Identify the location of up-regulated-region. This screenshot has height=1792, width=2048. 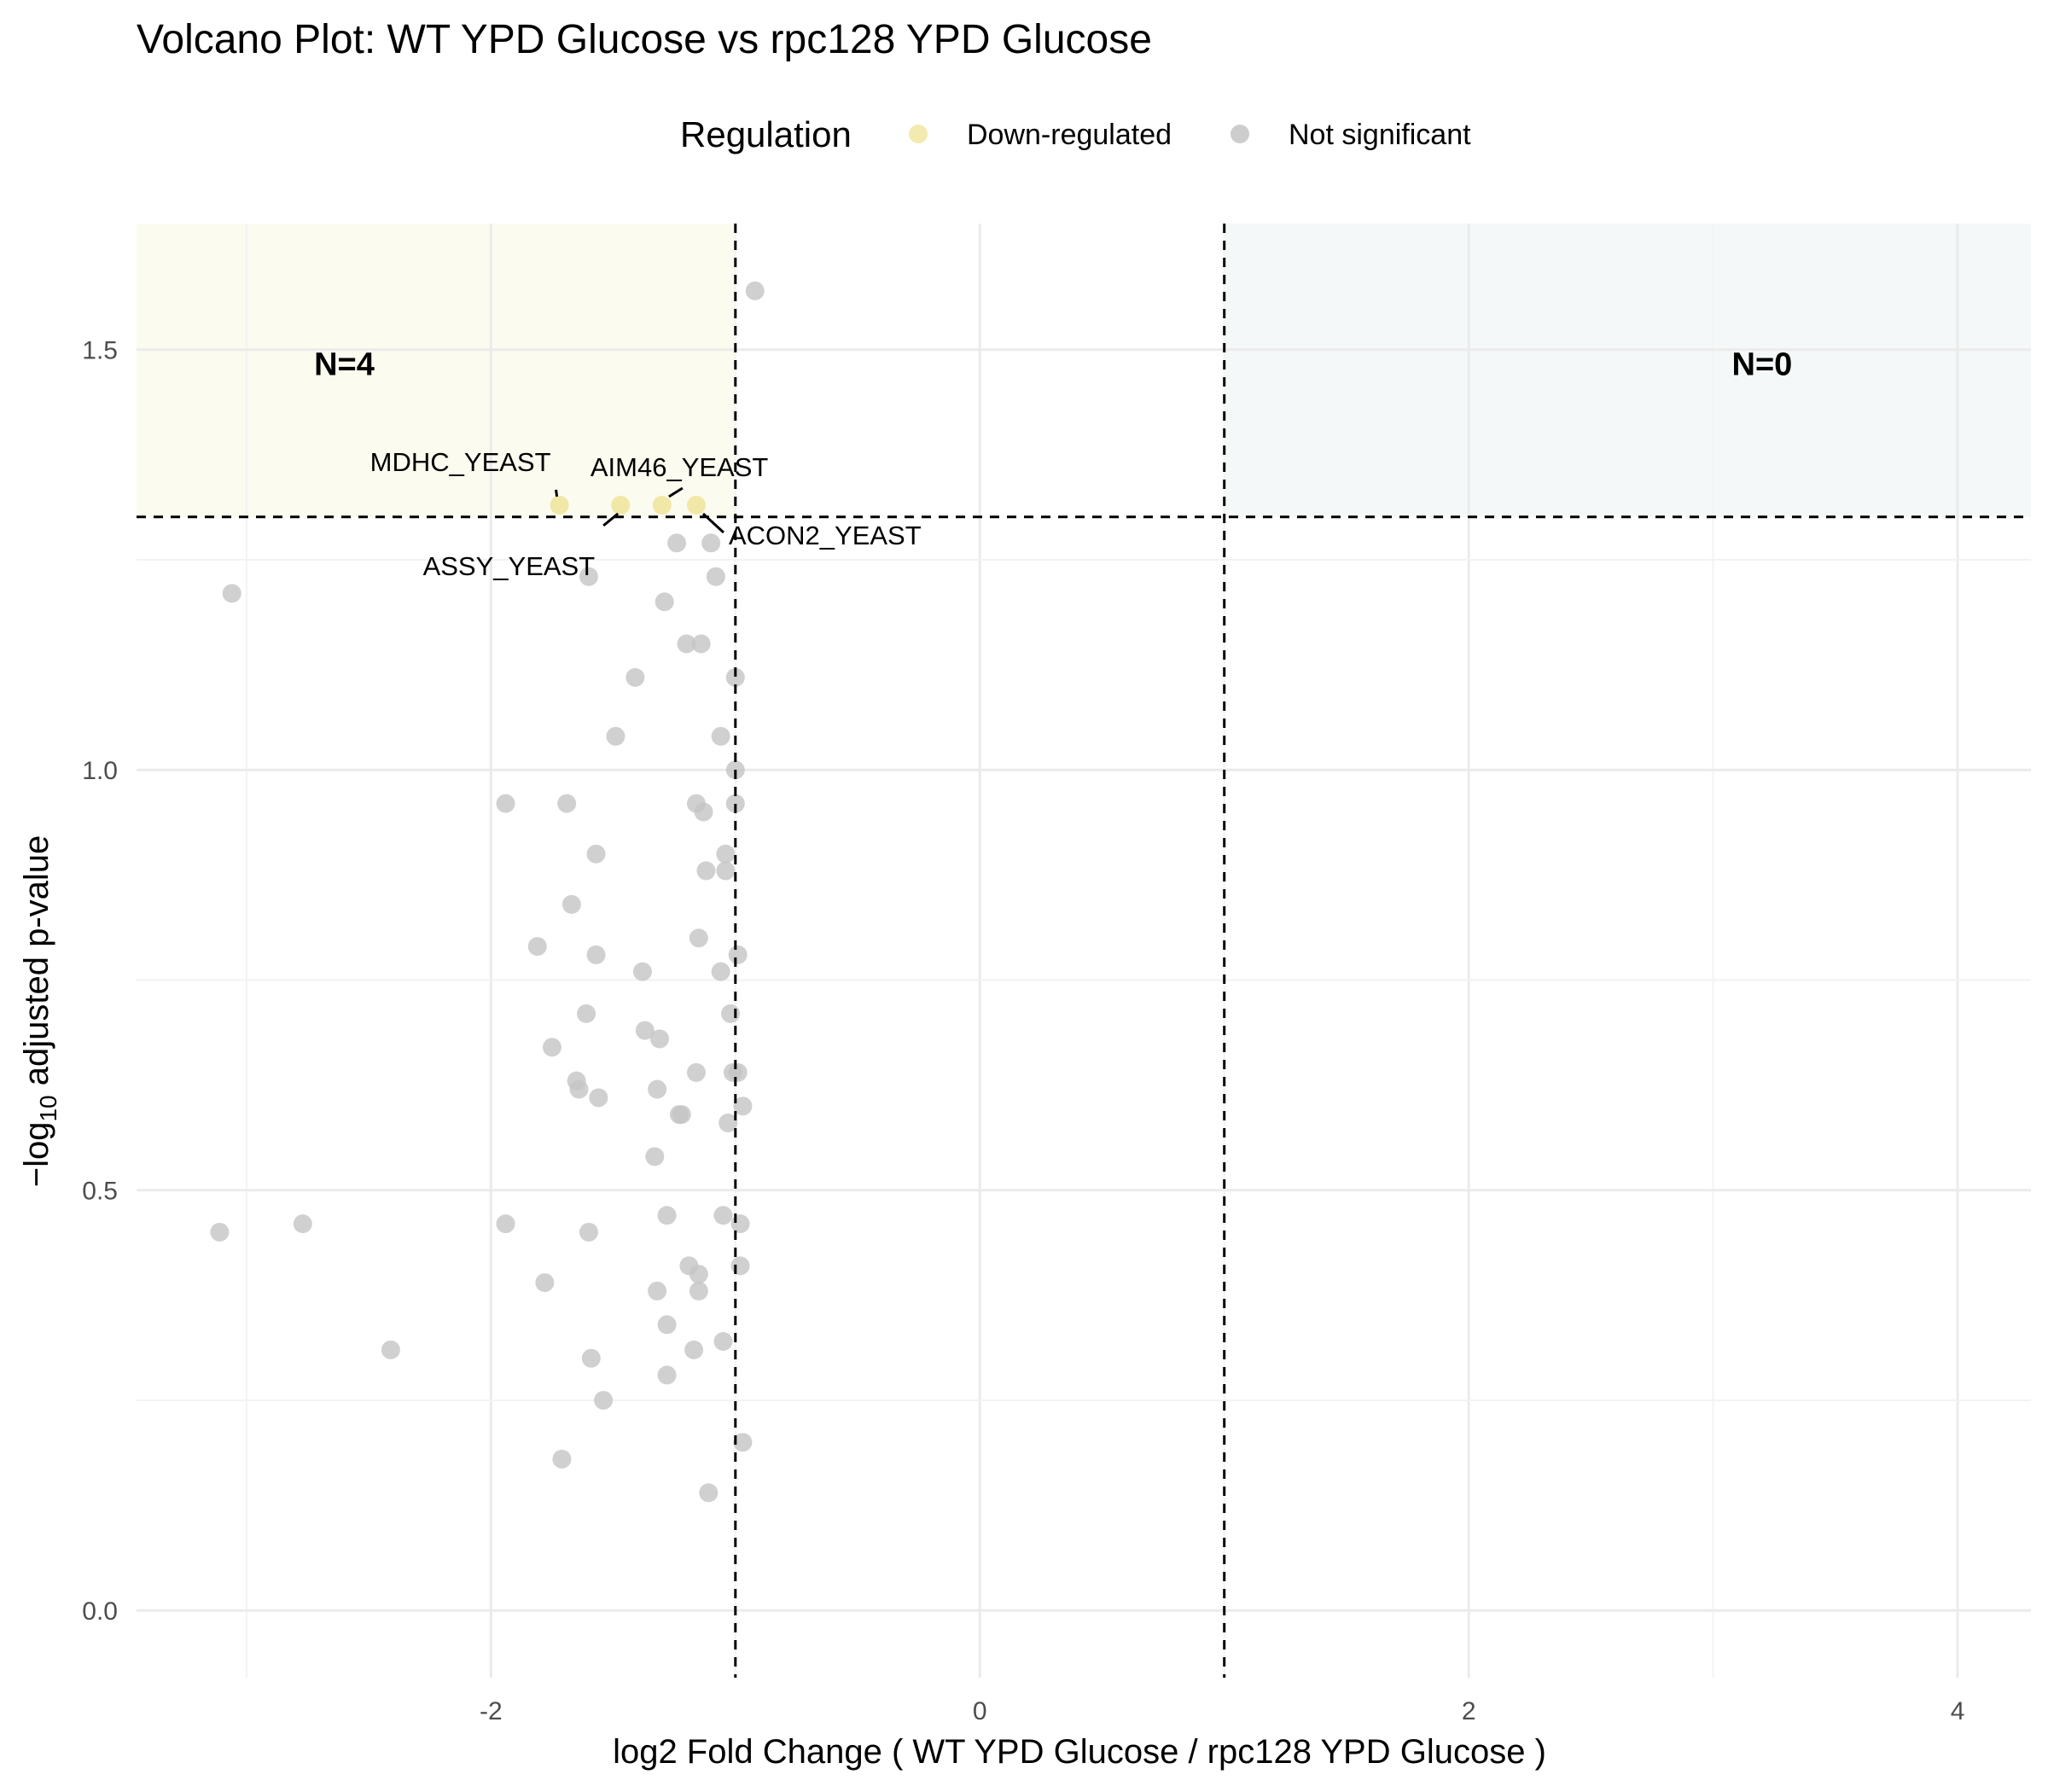
(1627, 370).